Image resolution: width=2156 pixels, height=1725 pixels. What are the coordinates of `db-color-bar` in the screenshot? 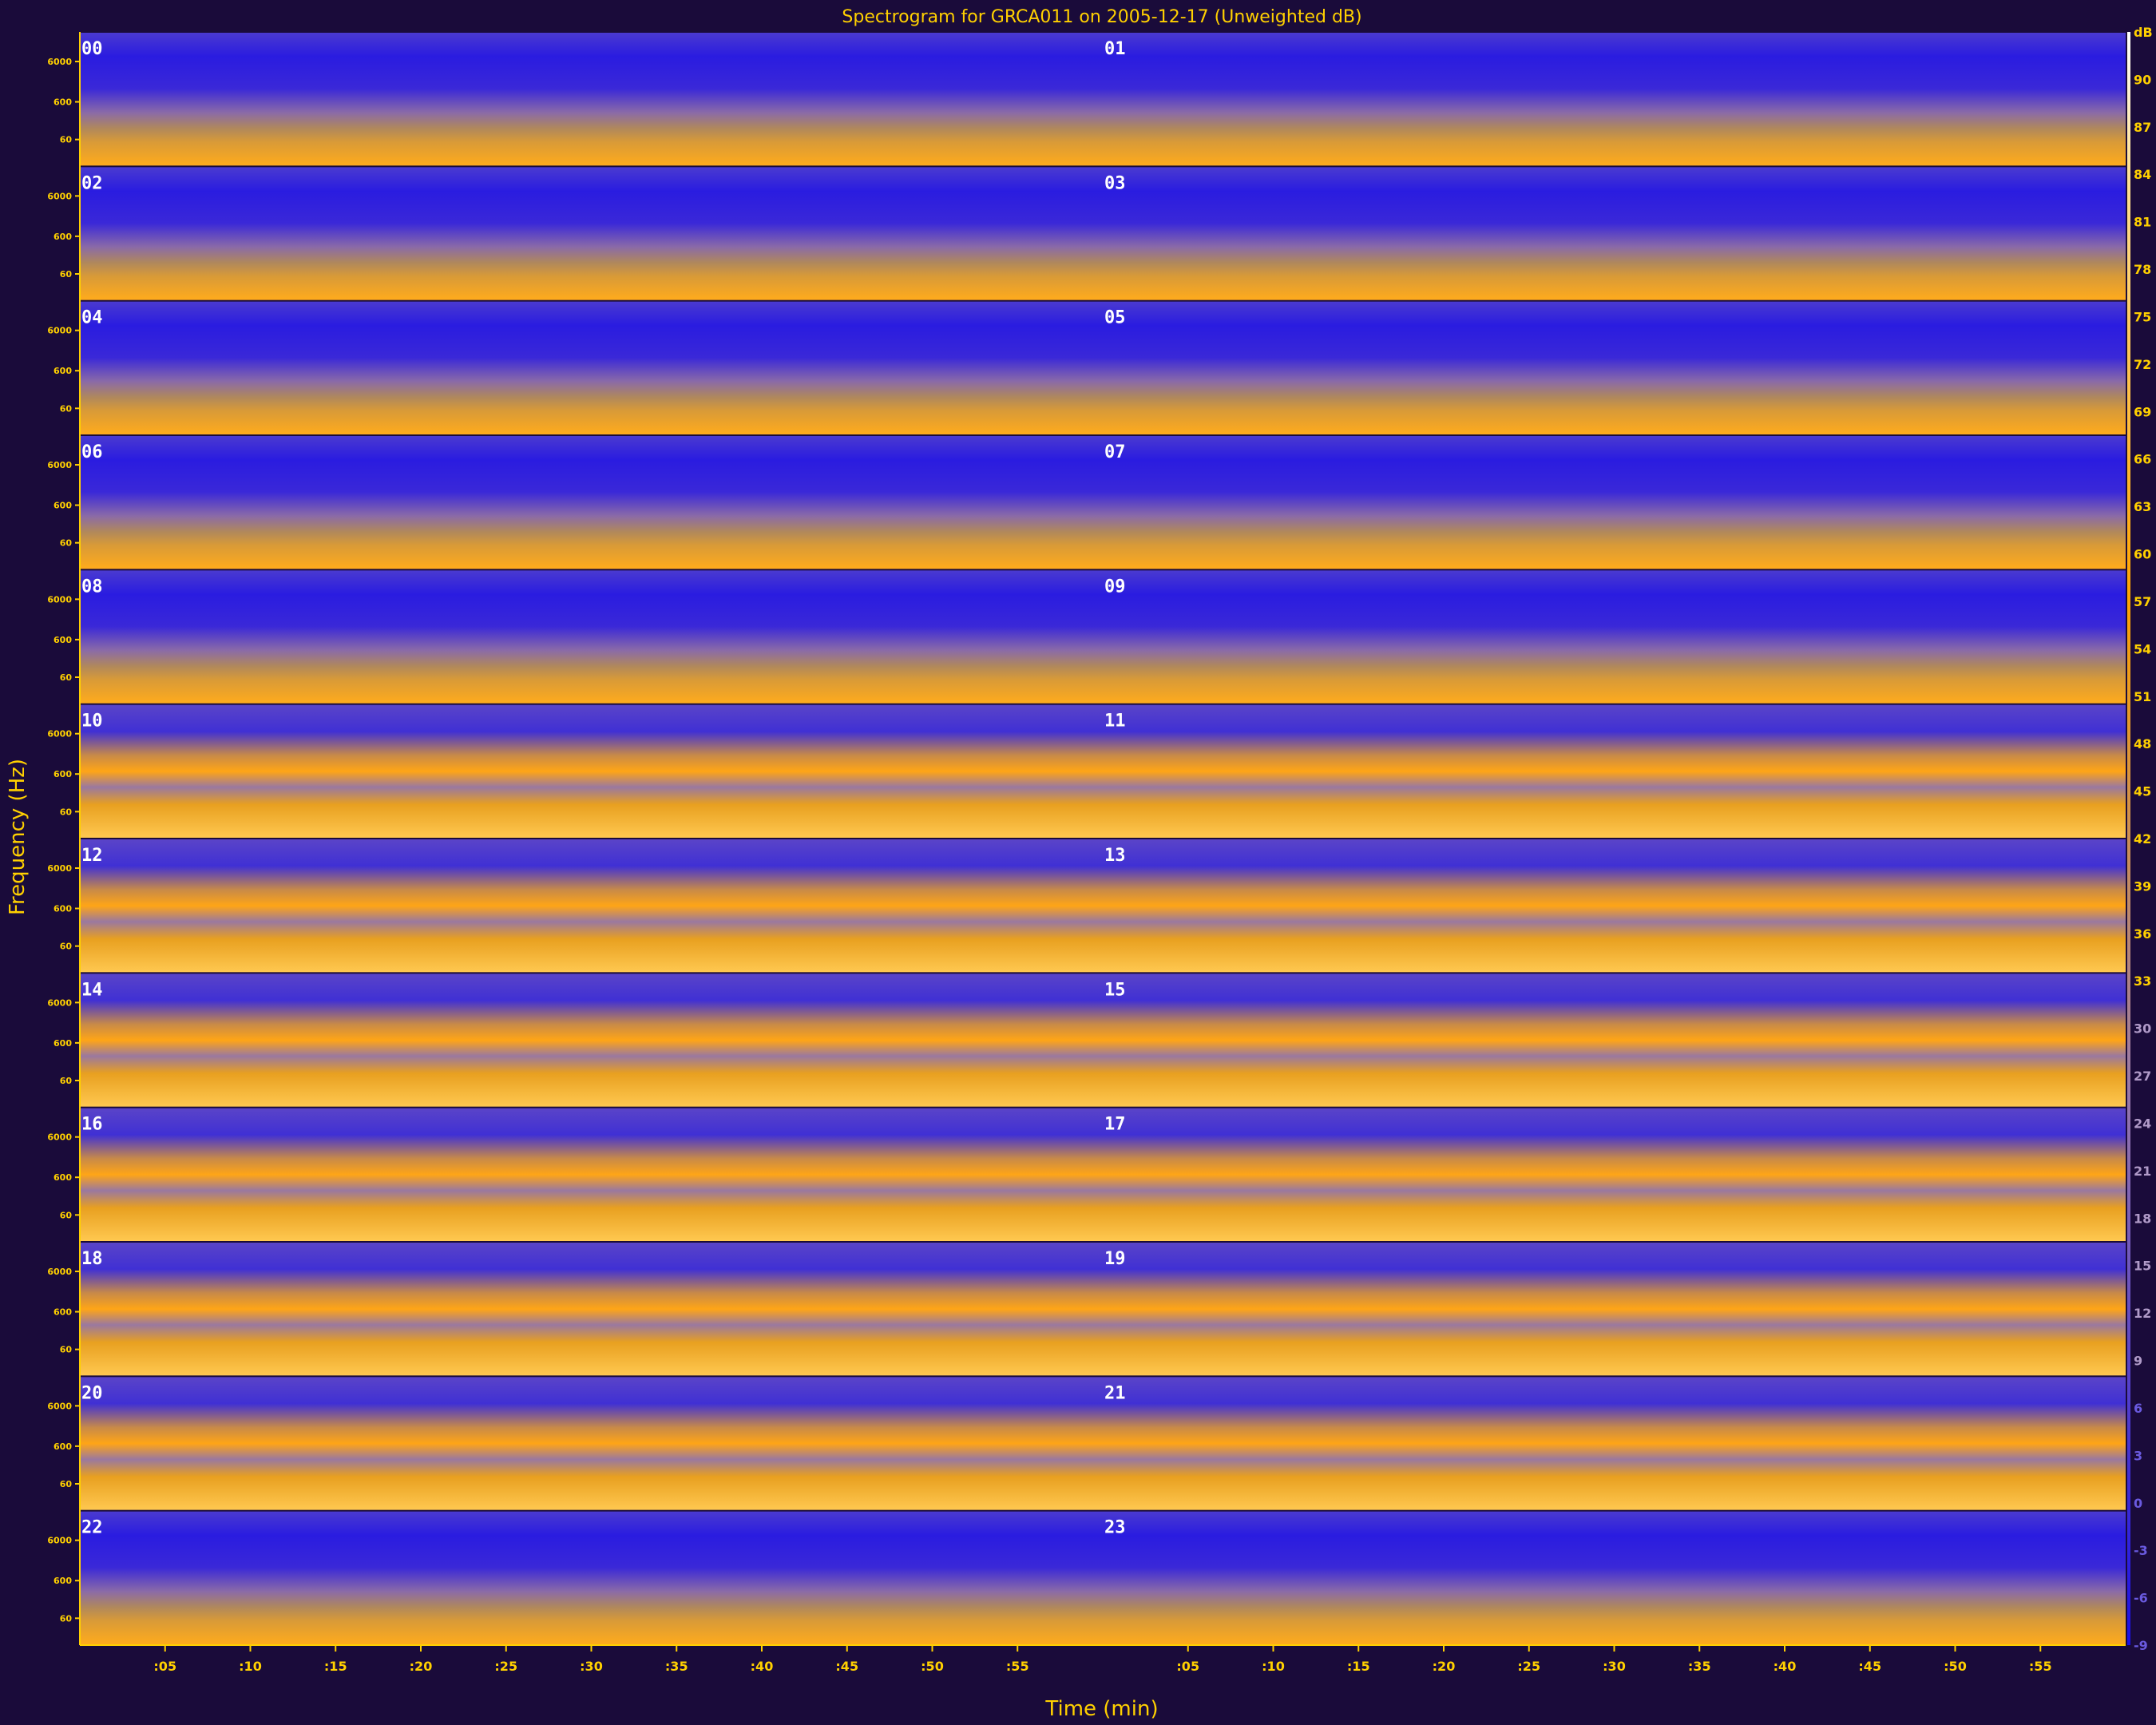 It's located at (2128, 839).